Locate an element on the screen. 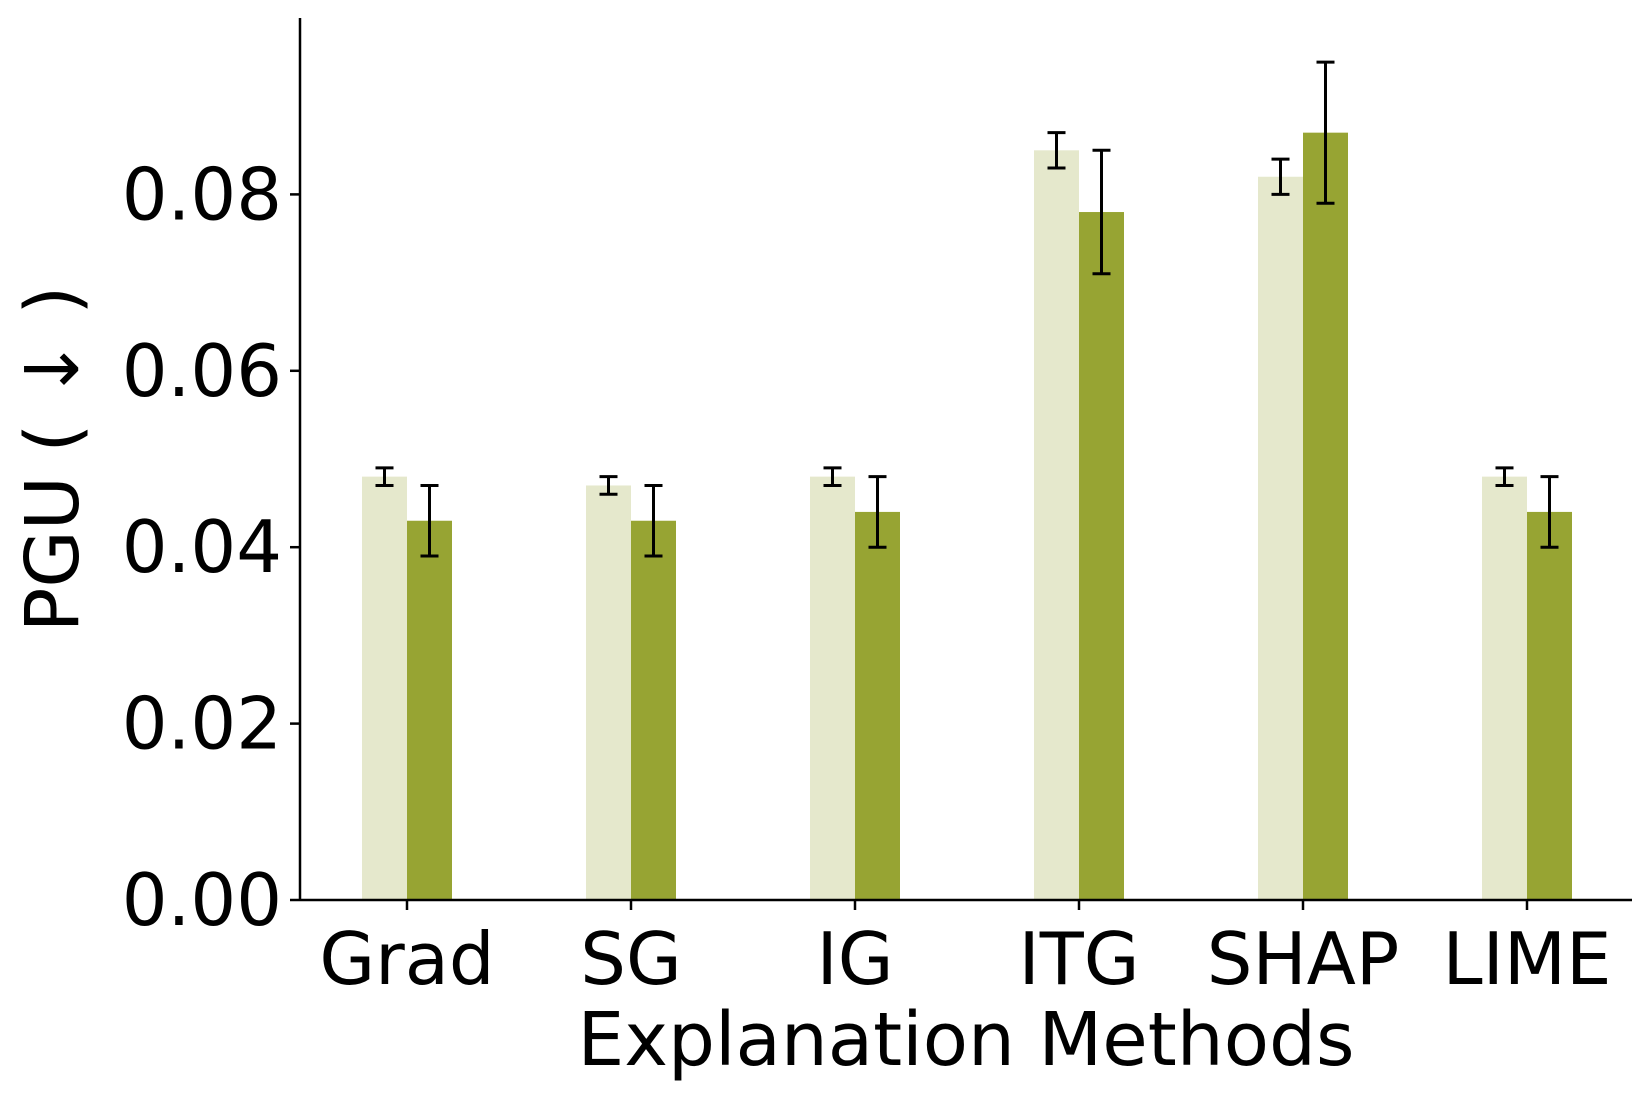  y-tick-label: 0.04 is located at coordinates (202, 547).